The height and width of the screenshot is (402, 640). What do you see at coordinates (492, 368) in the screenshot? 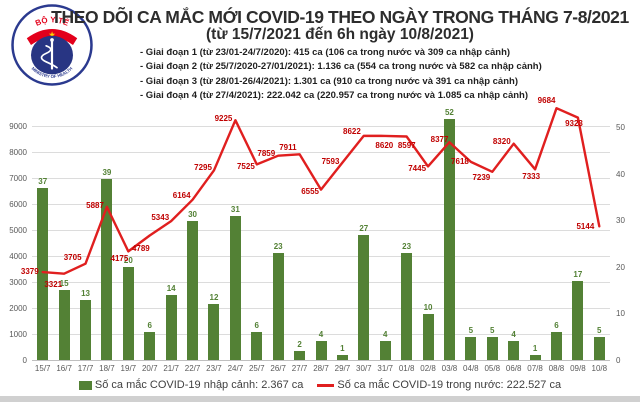
I see `x-axis-label: 05/8` at bounding box center [492, 368].